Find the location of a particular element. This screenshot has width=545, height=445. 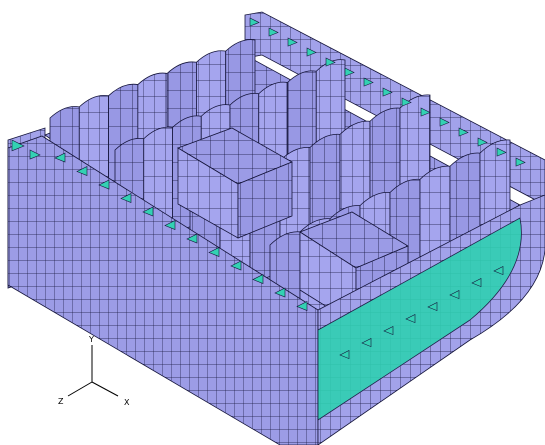

z-axis-label: Z is located at coordinates (61, 401).